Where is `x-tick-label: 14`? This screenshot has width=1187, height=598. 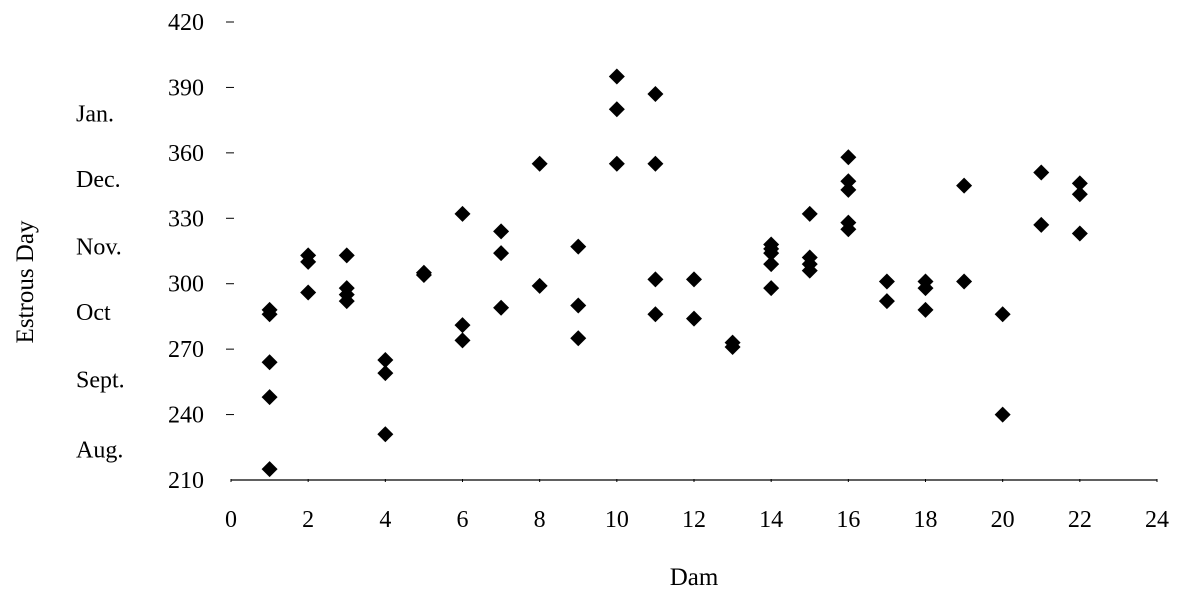 x-tick-label: 14 is located at coordinates (771, 520).